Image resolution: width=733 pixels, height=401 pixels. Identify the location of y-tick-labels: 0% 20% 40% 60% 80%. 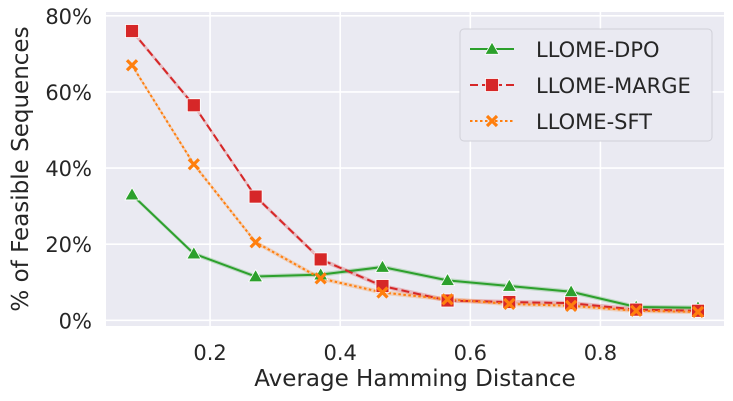
(68, 169).